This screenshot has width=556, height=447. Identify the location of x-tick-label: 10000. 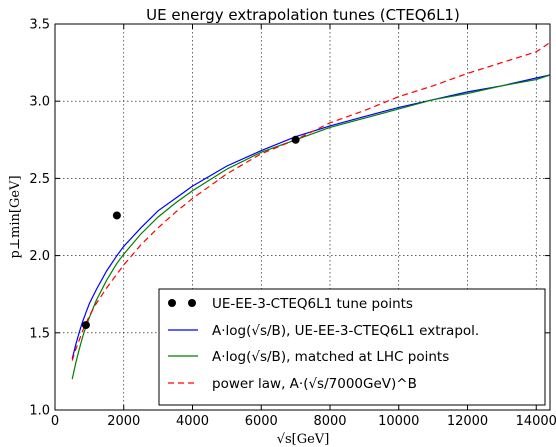
(398, 421).